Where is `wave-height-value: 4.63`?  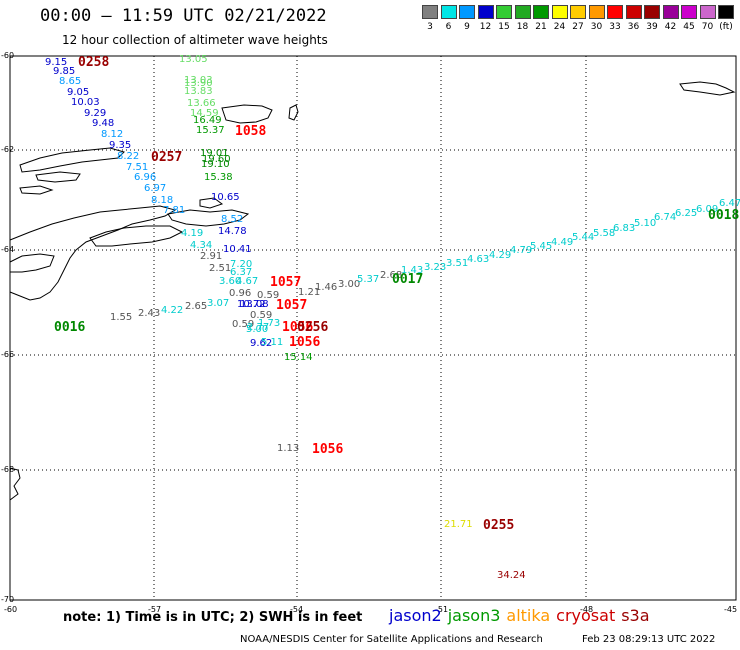 wave-height-value: 4.63 is located at coordinates (478, 259).